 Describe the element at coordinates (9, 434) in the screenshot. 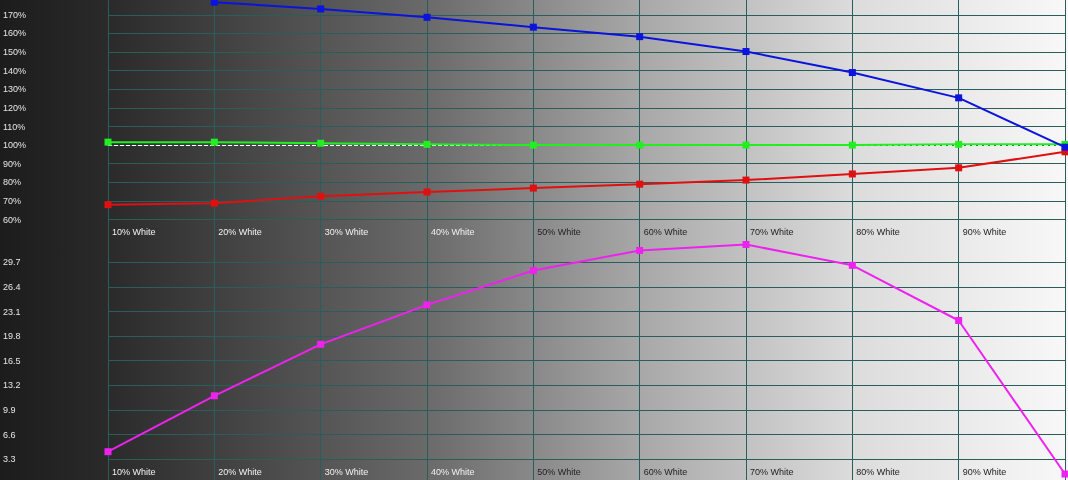

I see `y-tick-label: 6.6` at that location.